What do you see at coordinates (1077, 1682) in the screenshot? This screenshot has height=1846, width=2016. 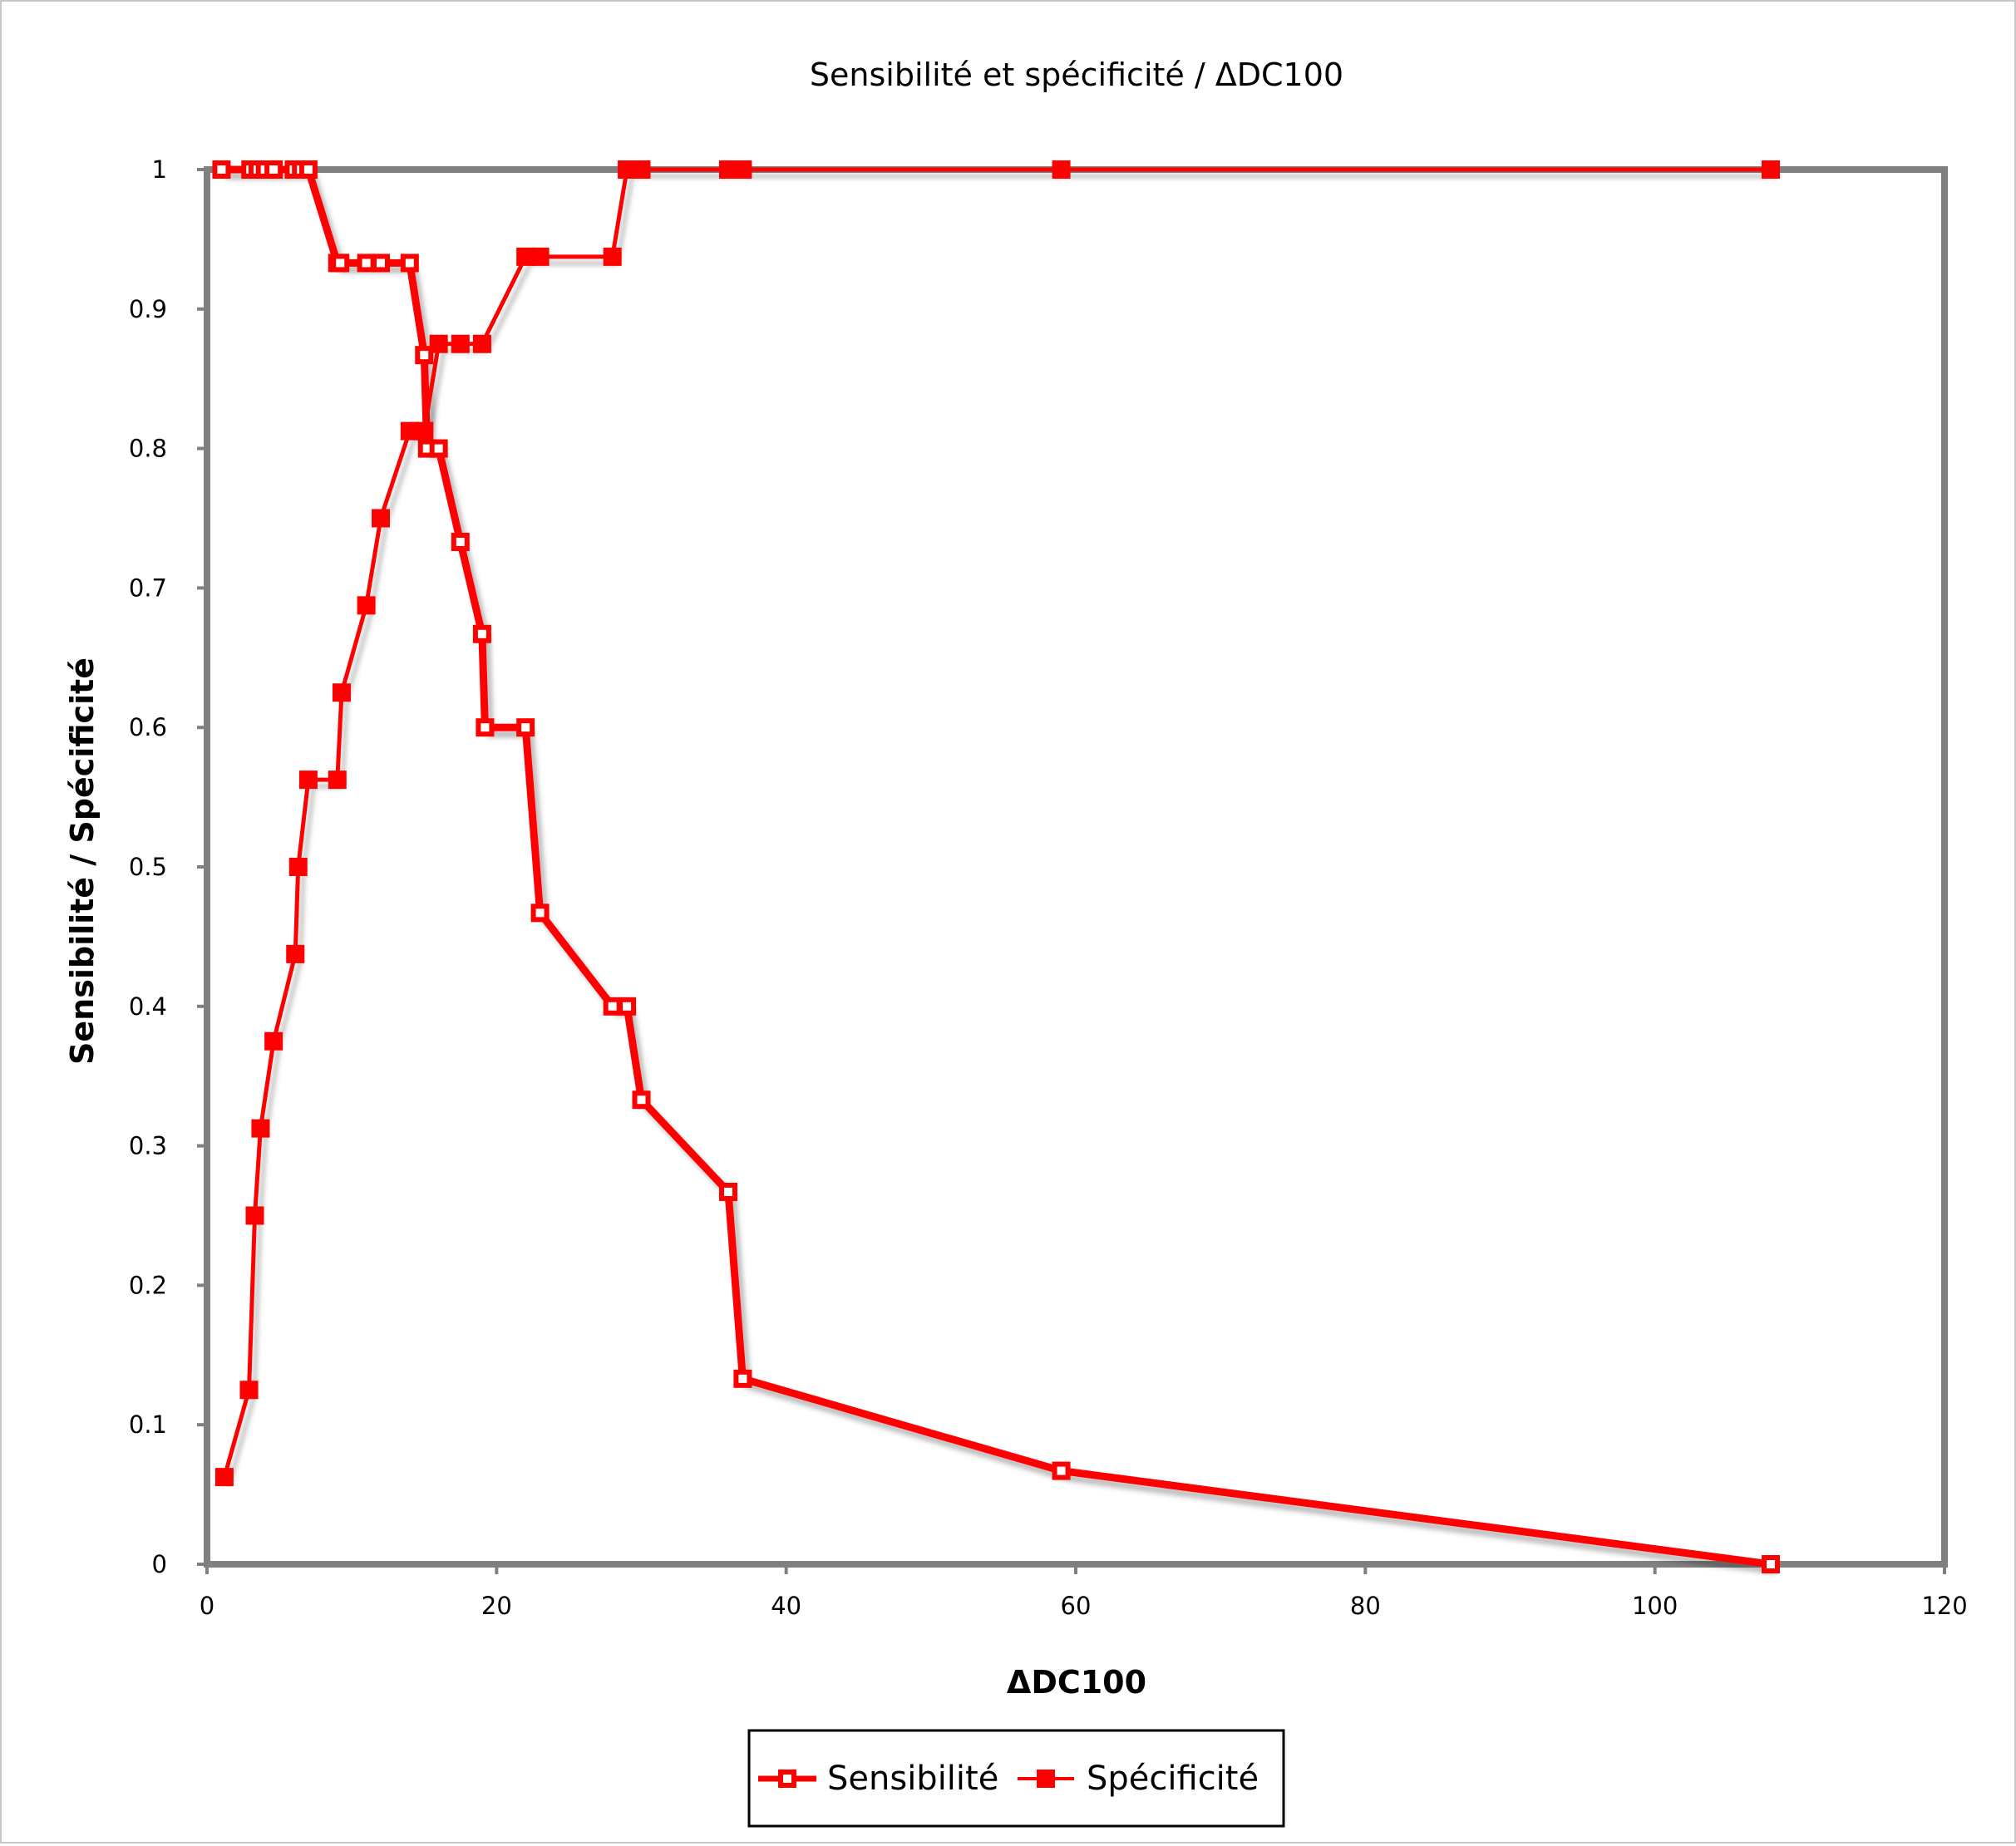 I see `x-axis-title: ΔDC100` at bounding box center [1077, 1682].